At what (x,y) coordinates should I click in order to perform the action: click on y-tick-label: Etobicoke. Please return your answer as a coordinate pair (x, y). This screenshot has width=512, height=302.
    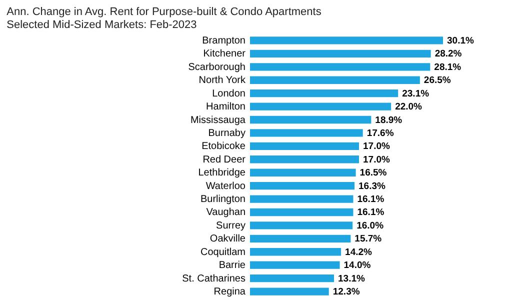
    Looking at the image, I should click on (224, 146).